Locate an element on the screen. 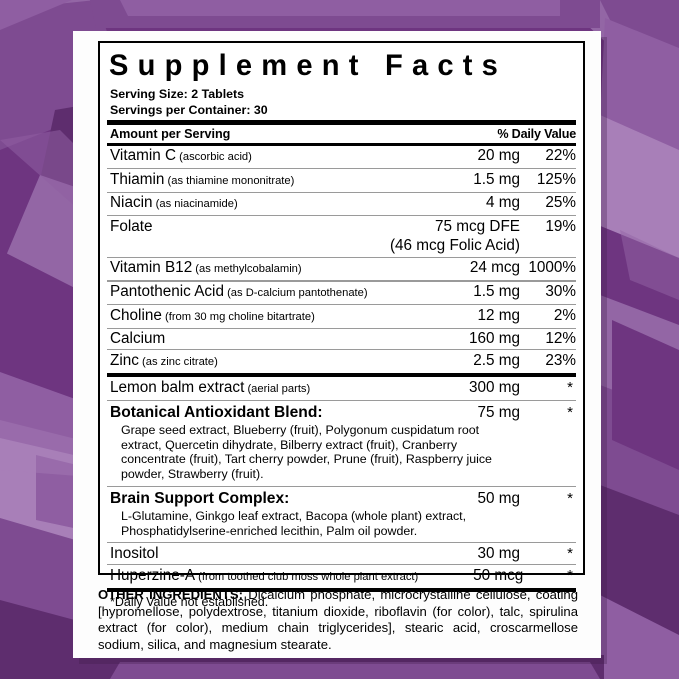 This screenshot has width=679, height=679. nutrient-name: Choline (from 30 mg choline bitartrate) is located at coordinates (212, 315).